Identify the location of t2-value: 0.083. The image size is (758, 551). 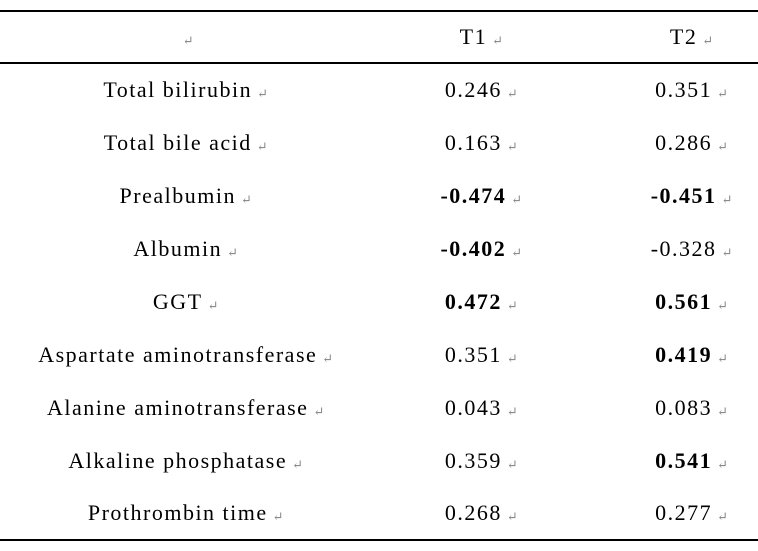
(684, 407).